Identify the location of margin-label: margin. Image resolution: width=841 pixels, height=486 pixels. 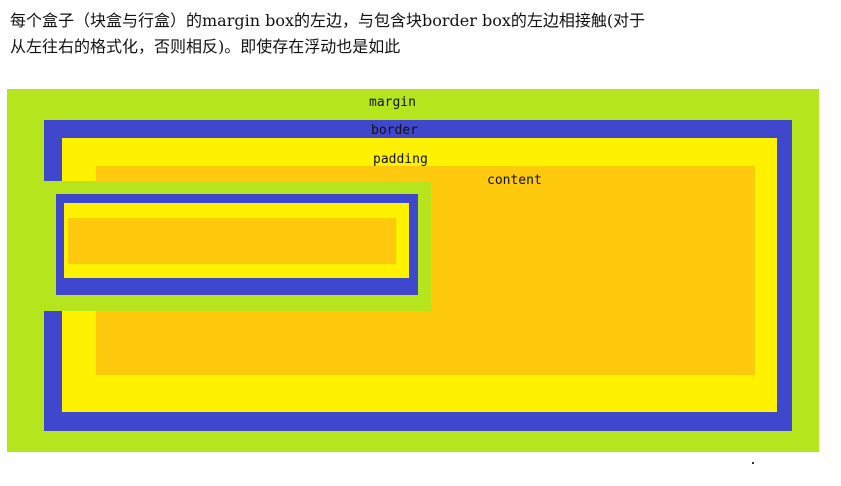
(392, 102).